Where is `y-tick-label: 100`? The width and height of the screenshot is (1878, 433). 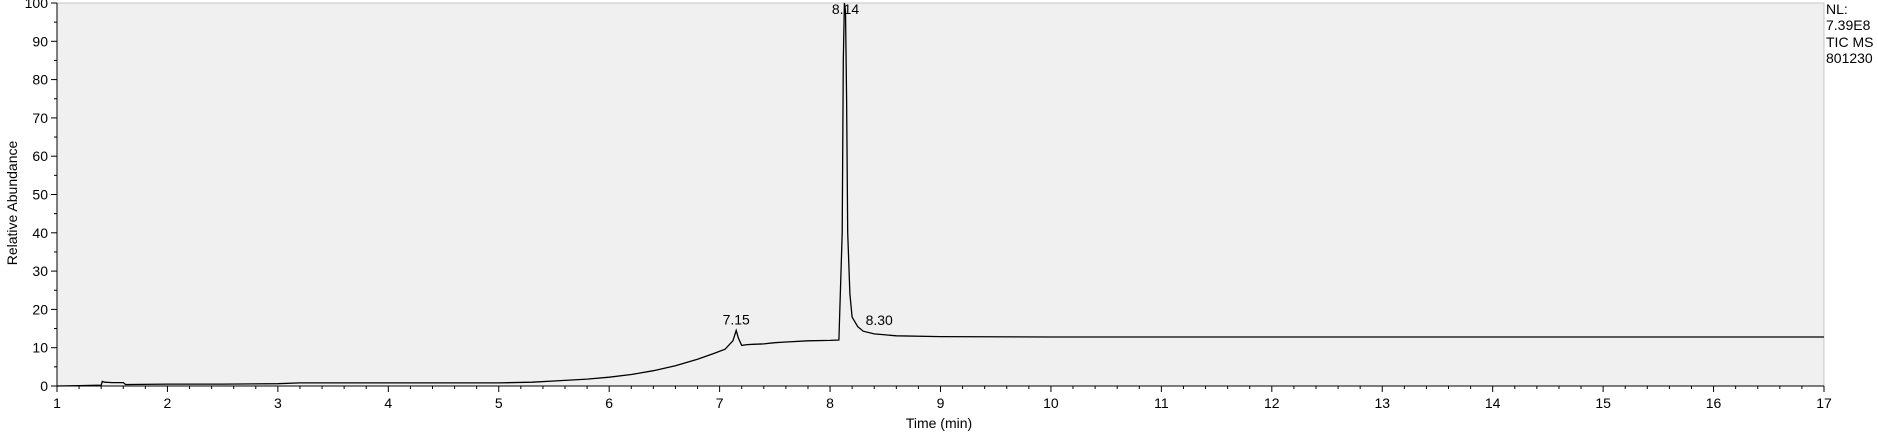
y-tick-label: 100 is located at coordinates (37, 5).